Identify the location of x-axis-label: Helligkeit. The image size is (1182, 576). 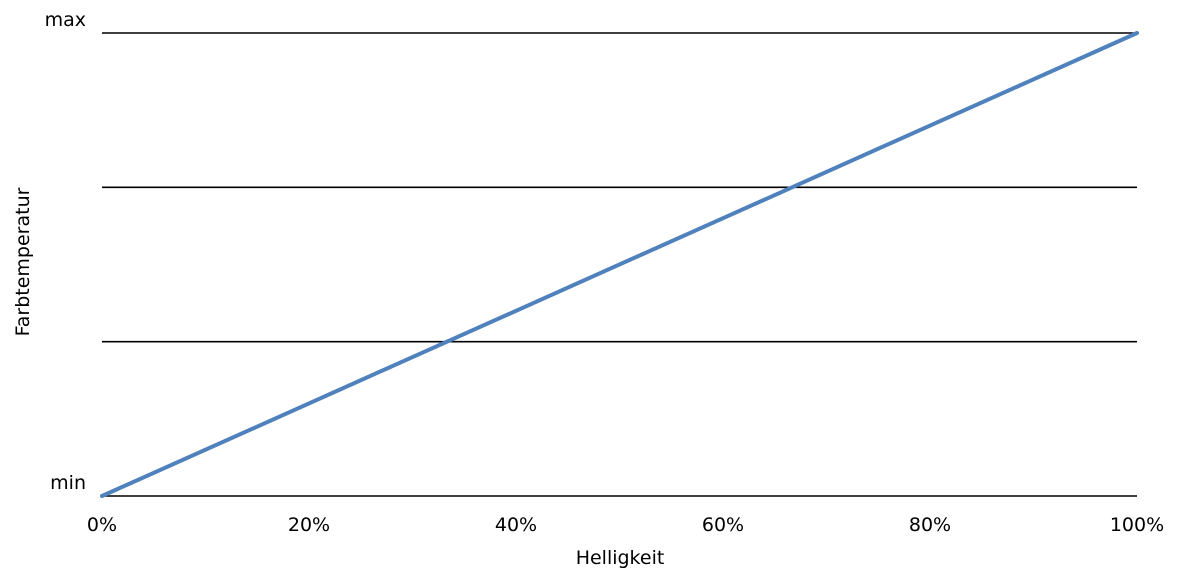
(620, 558).